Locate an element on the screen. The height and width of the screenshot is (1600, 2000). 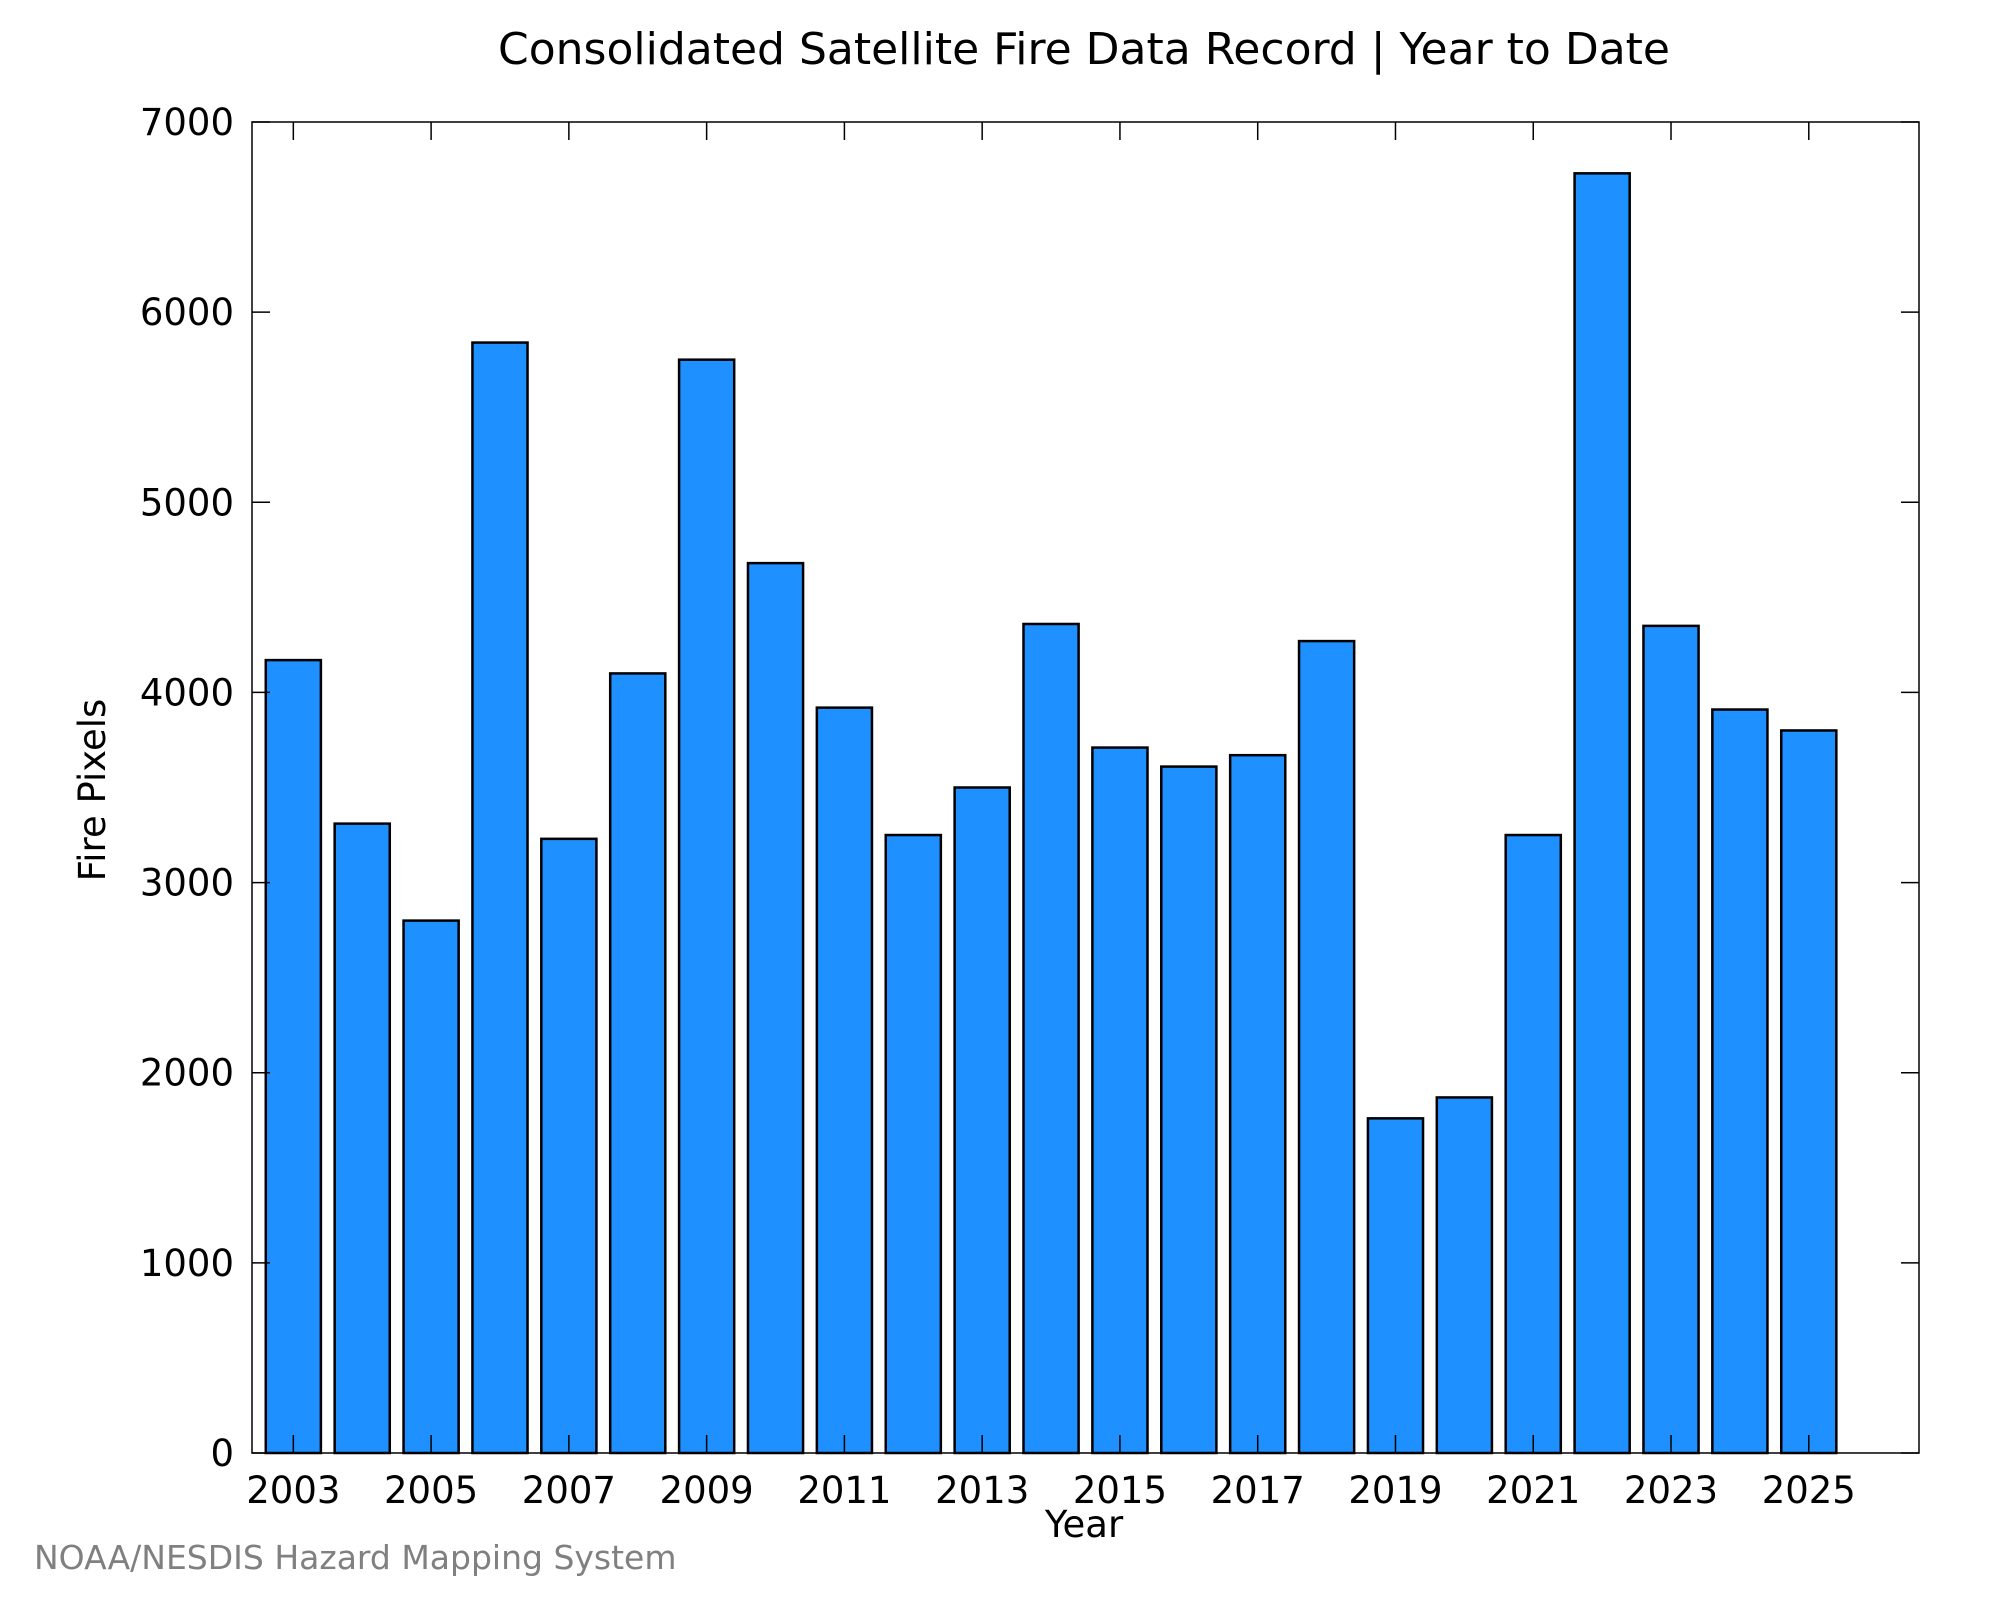
x-tick-label: 2025 is located at coordinates (1809, 1490).